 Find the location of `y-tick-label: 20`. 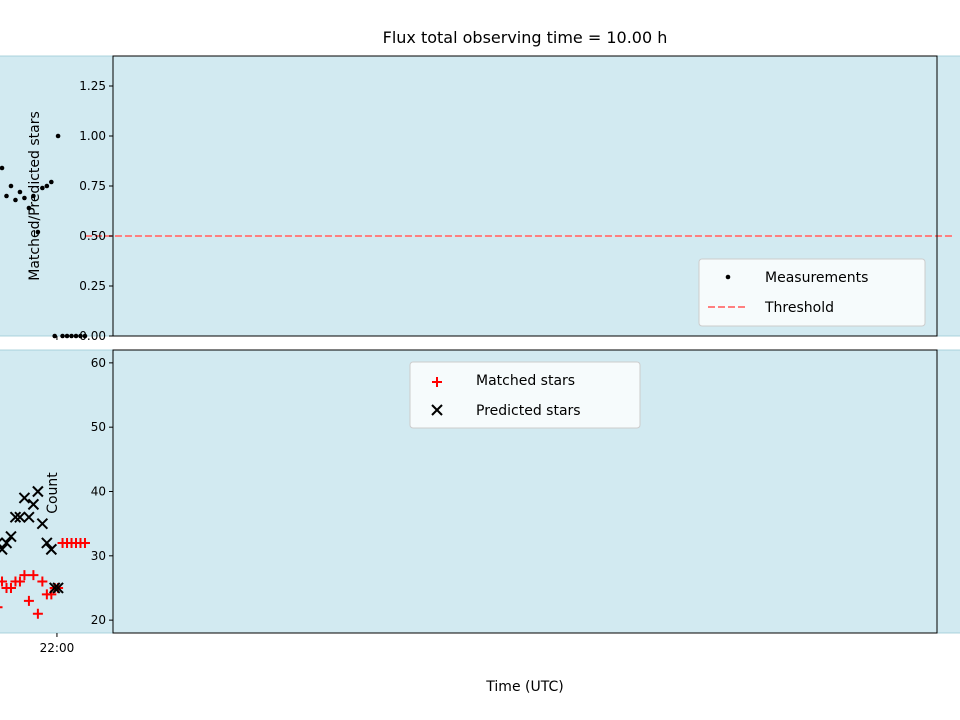

y-tick-label: 20 is located at coordinates (98, 620).